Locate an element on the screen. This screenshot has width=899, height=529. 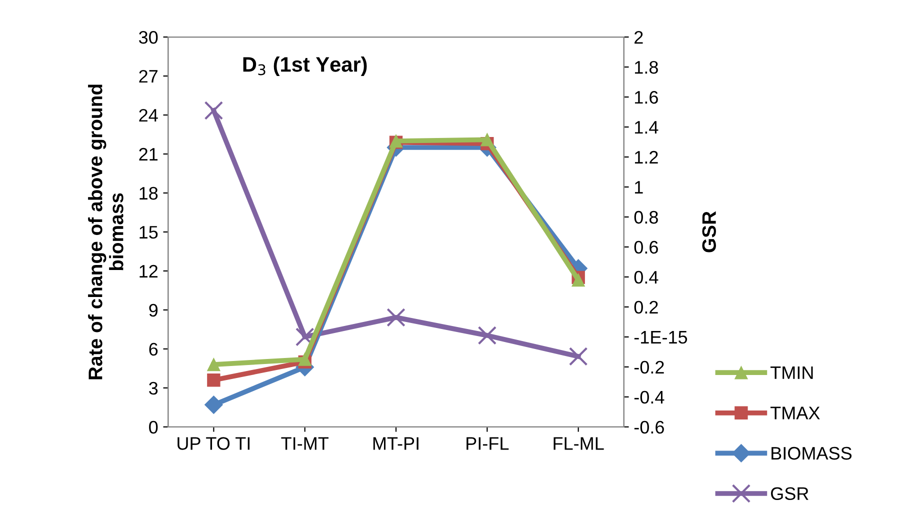
y2-tick-label: -0.6 is located at coordinates (649, 427).